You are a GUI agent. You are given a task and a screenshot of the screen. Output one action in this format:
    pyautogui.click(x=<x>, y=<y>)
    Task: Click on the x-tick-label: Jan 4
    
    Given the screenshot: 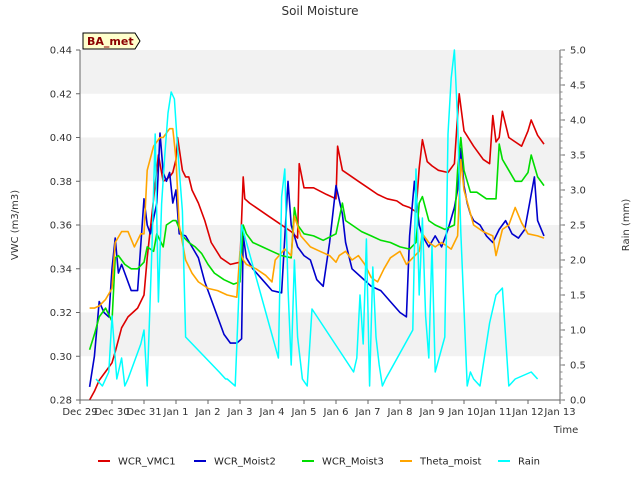 What is the action you would take?
    pyautogui.click(x=272, y=412)
    